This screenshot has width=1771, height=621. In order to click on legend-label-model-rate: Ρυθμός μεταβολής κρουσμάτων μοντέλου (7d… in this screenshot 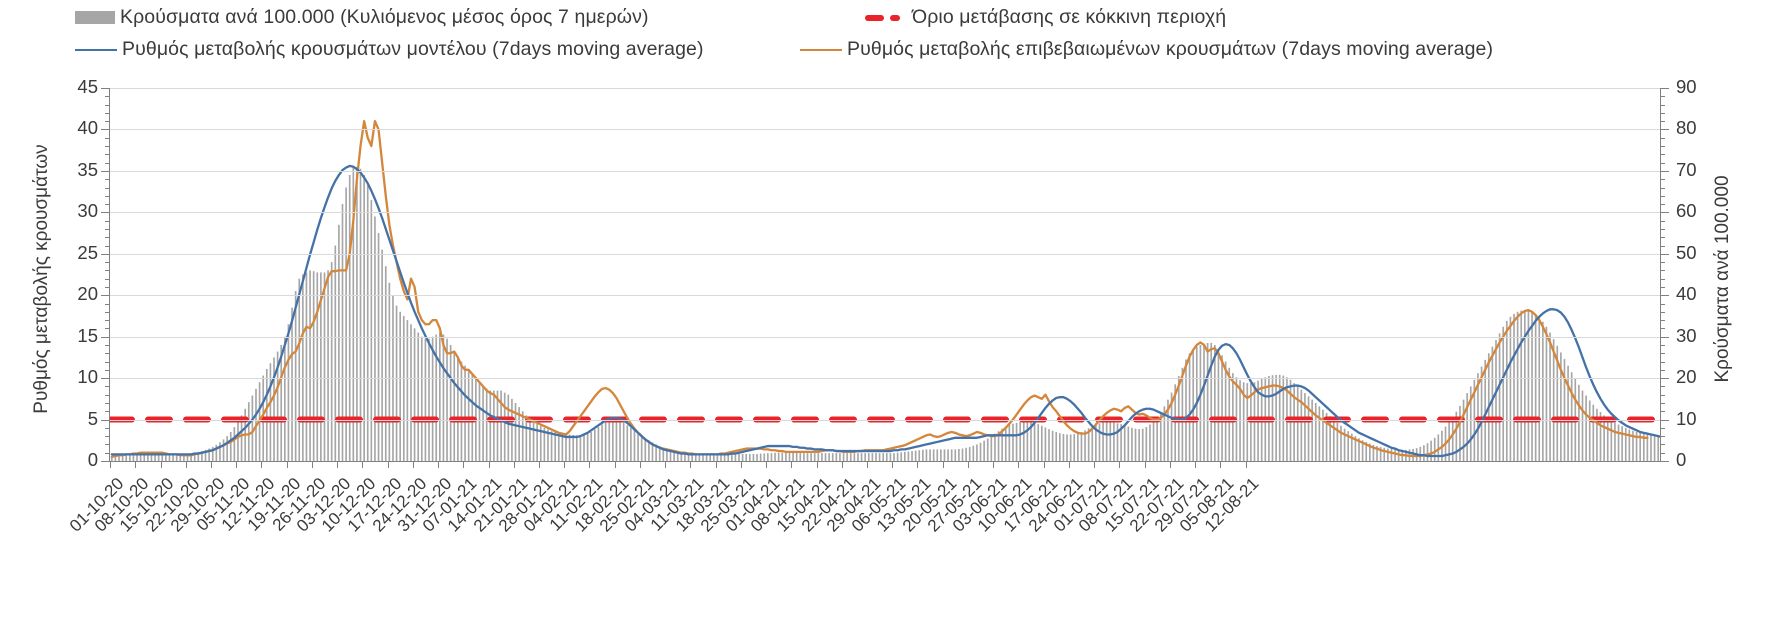, I will do `click(413, 49)`.